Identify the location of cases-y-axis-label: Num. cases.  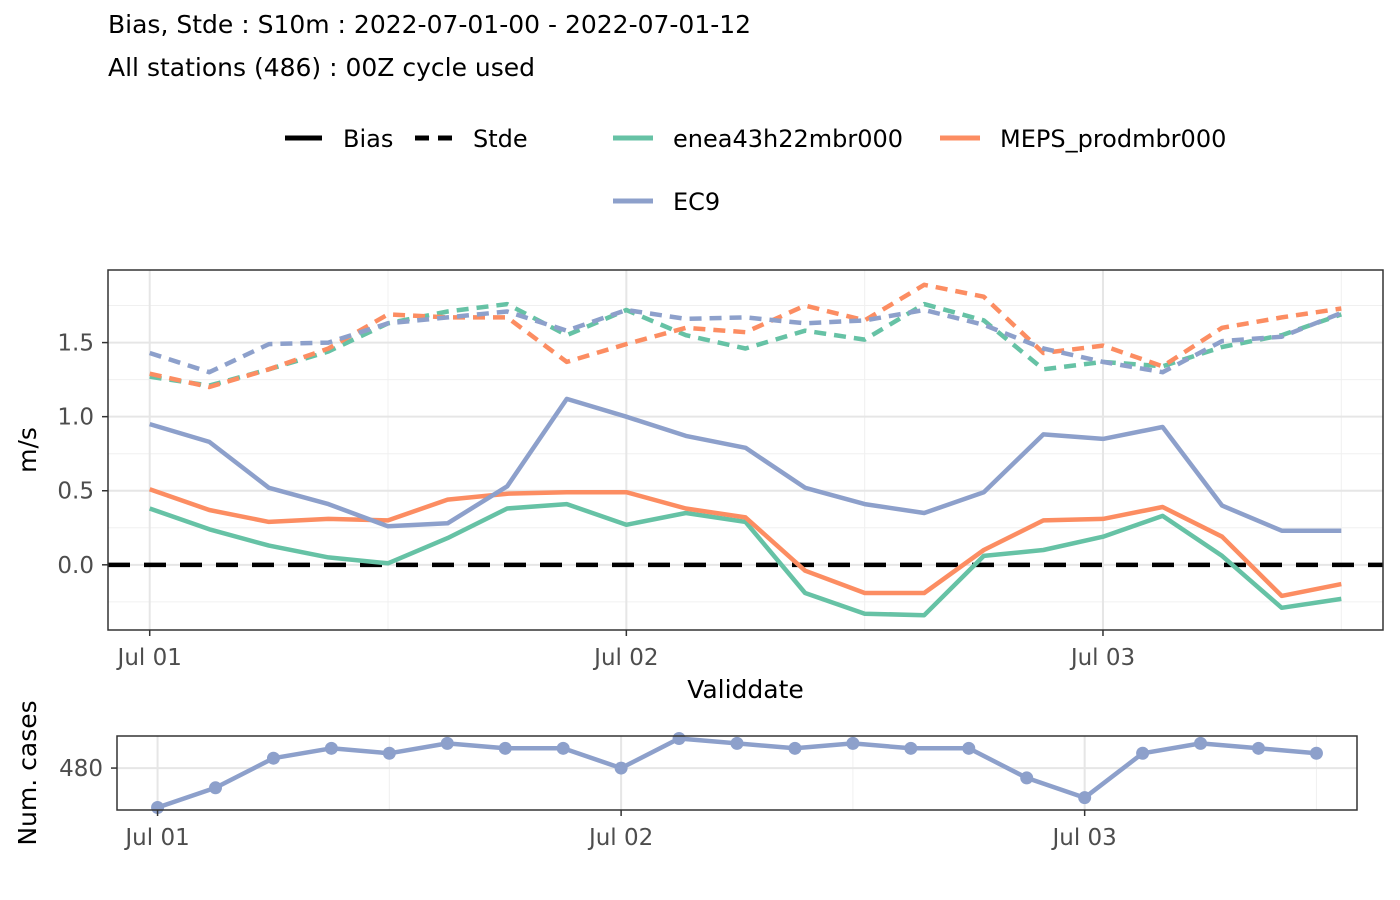
(27, 772).